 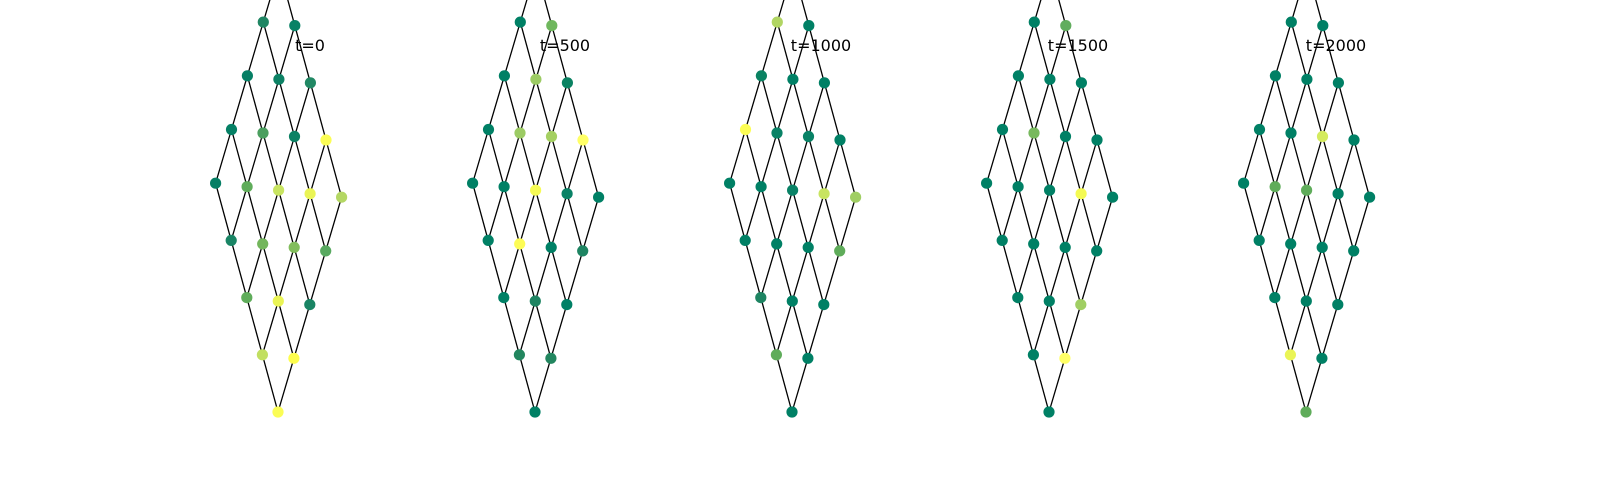 I want to click on panel-title: t=1000, so click(x=821, y=45).